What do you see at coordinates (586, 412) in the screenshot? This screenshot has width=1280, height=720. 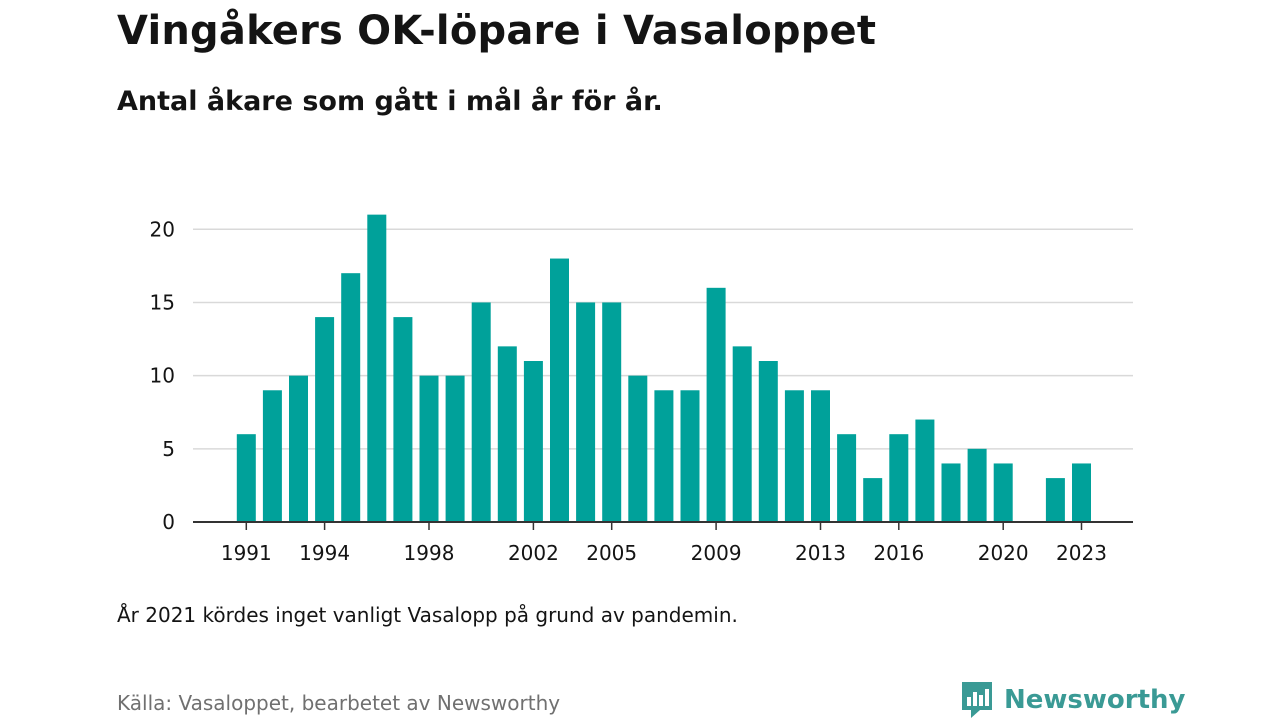 I see `bar-2004` at bounding box center [586, 412].